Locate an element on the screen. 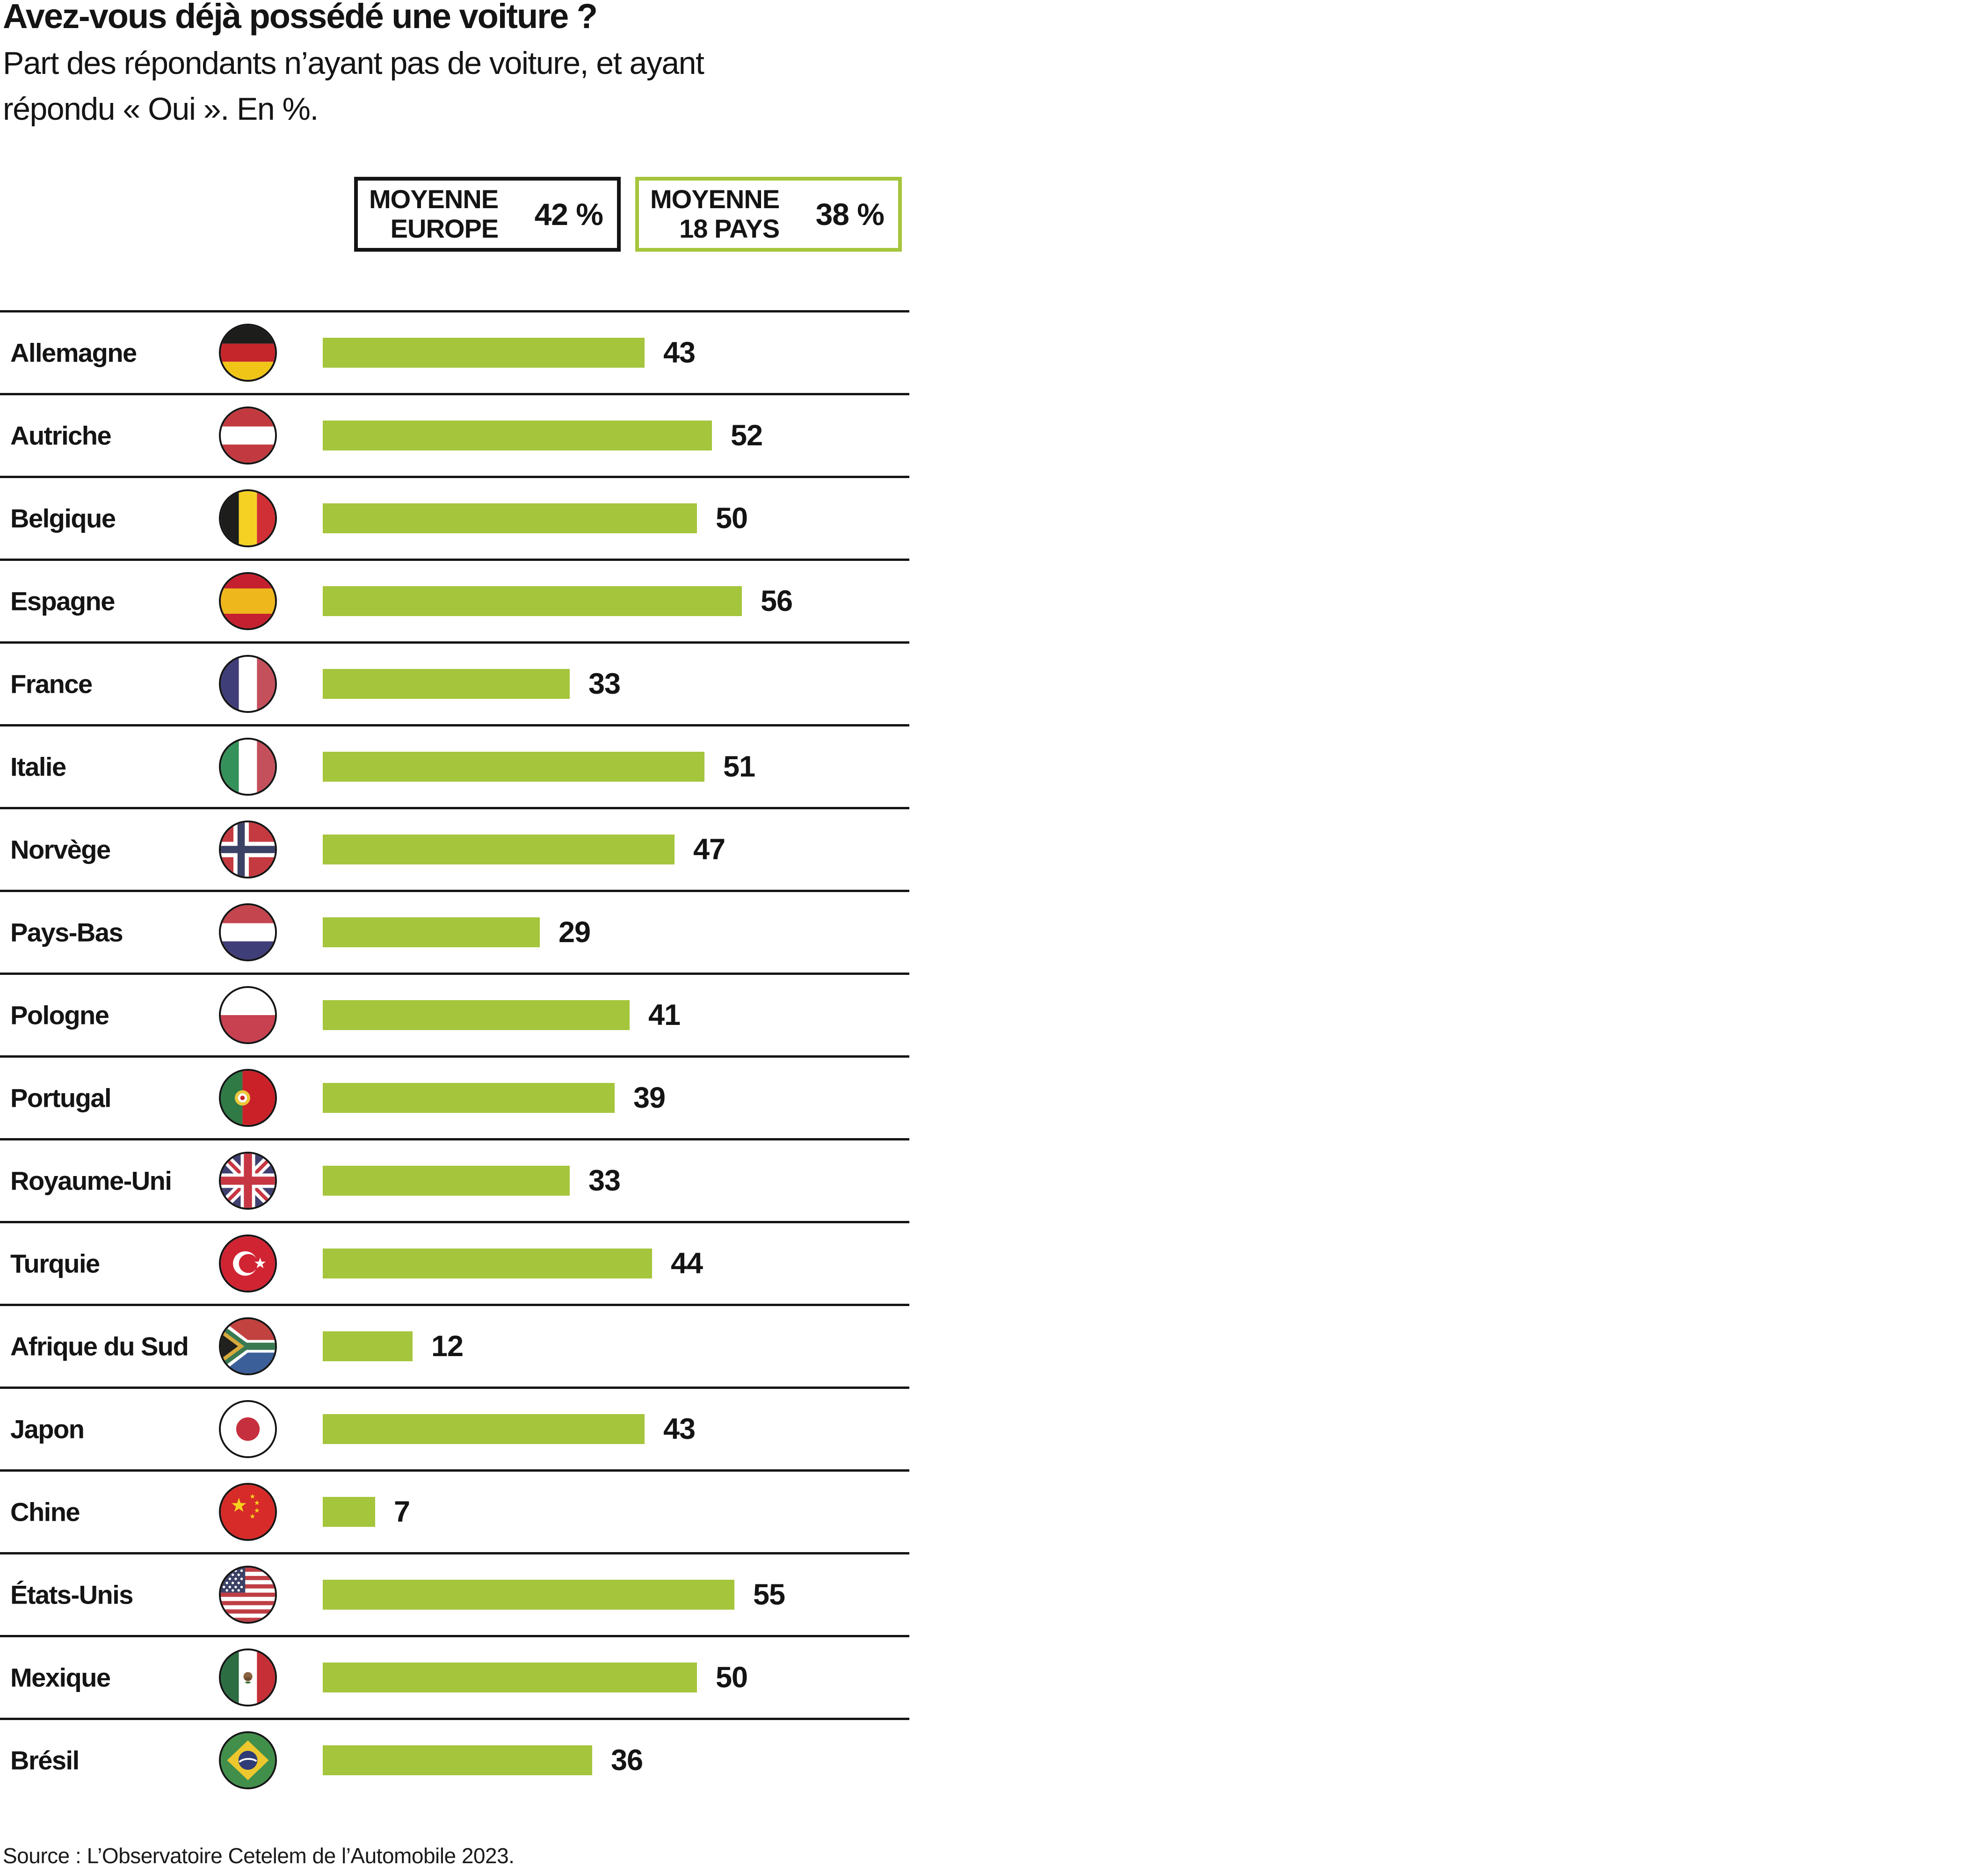 This screenshot has width=1988, height=1866. row-afrique-du-sud: Afrique du Sud 12 is located at coordinates (454, 1345).